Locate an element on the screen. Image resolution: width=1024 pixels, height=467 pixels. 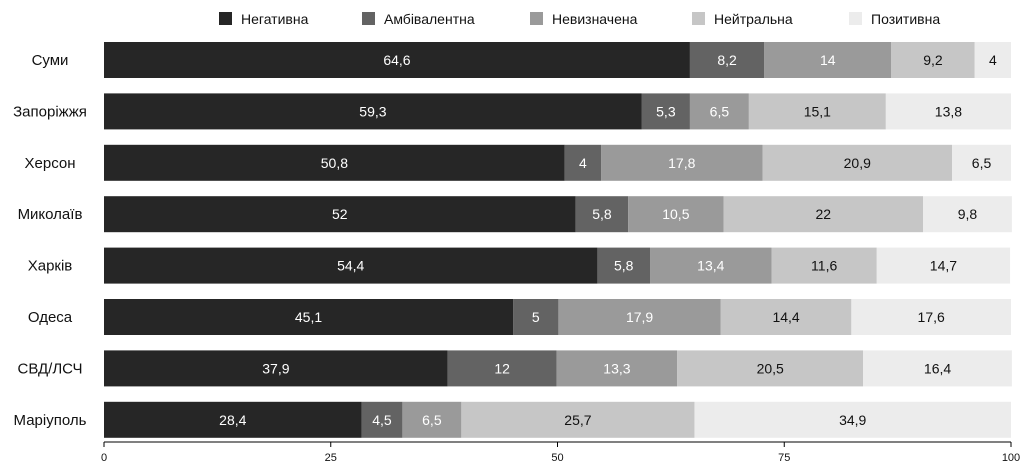
bar-value-label: 20,5 is located at coordinates (770, 368).